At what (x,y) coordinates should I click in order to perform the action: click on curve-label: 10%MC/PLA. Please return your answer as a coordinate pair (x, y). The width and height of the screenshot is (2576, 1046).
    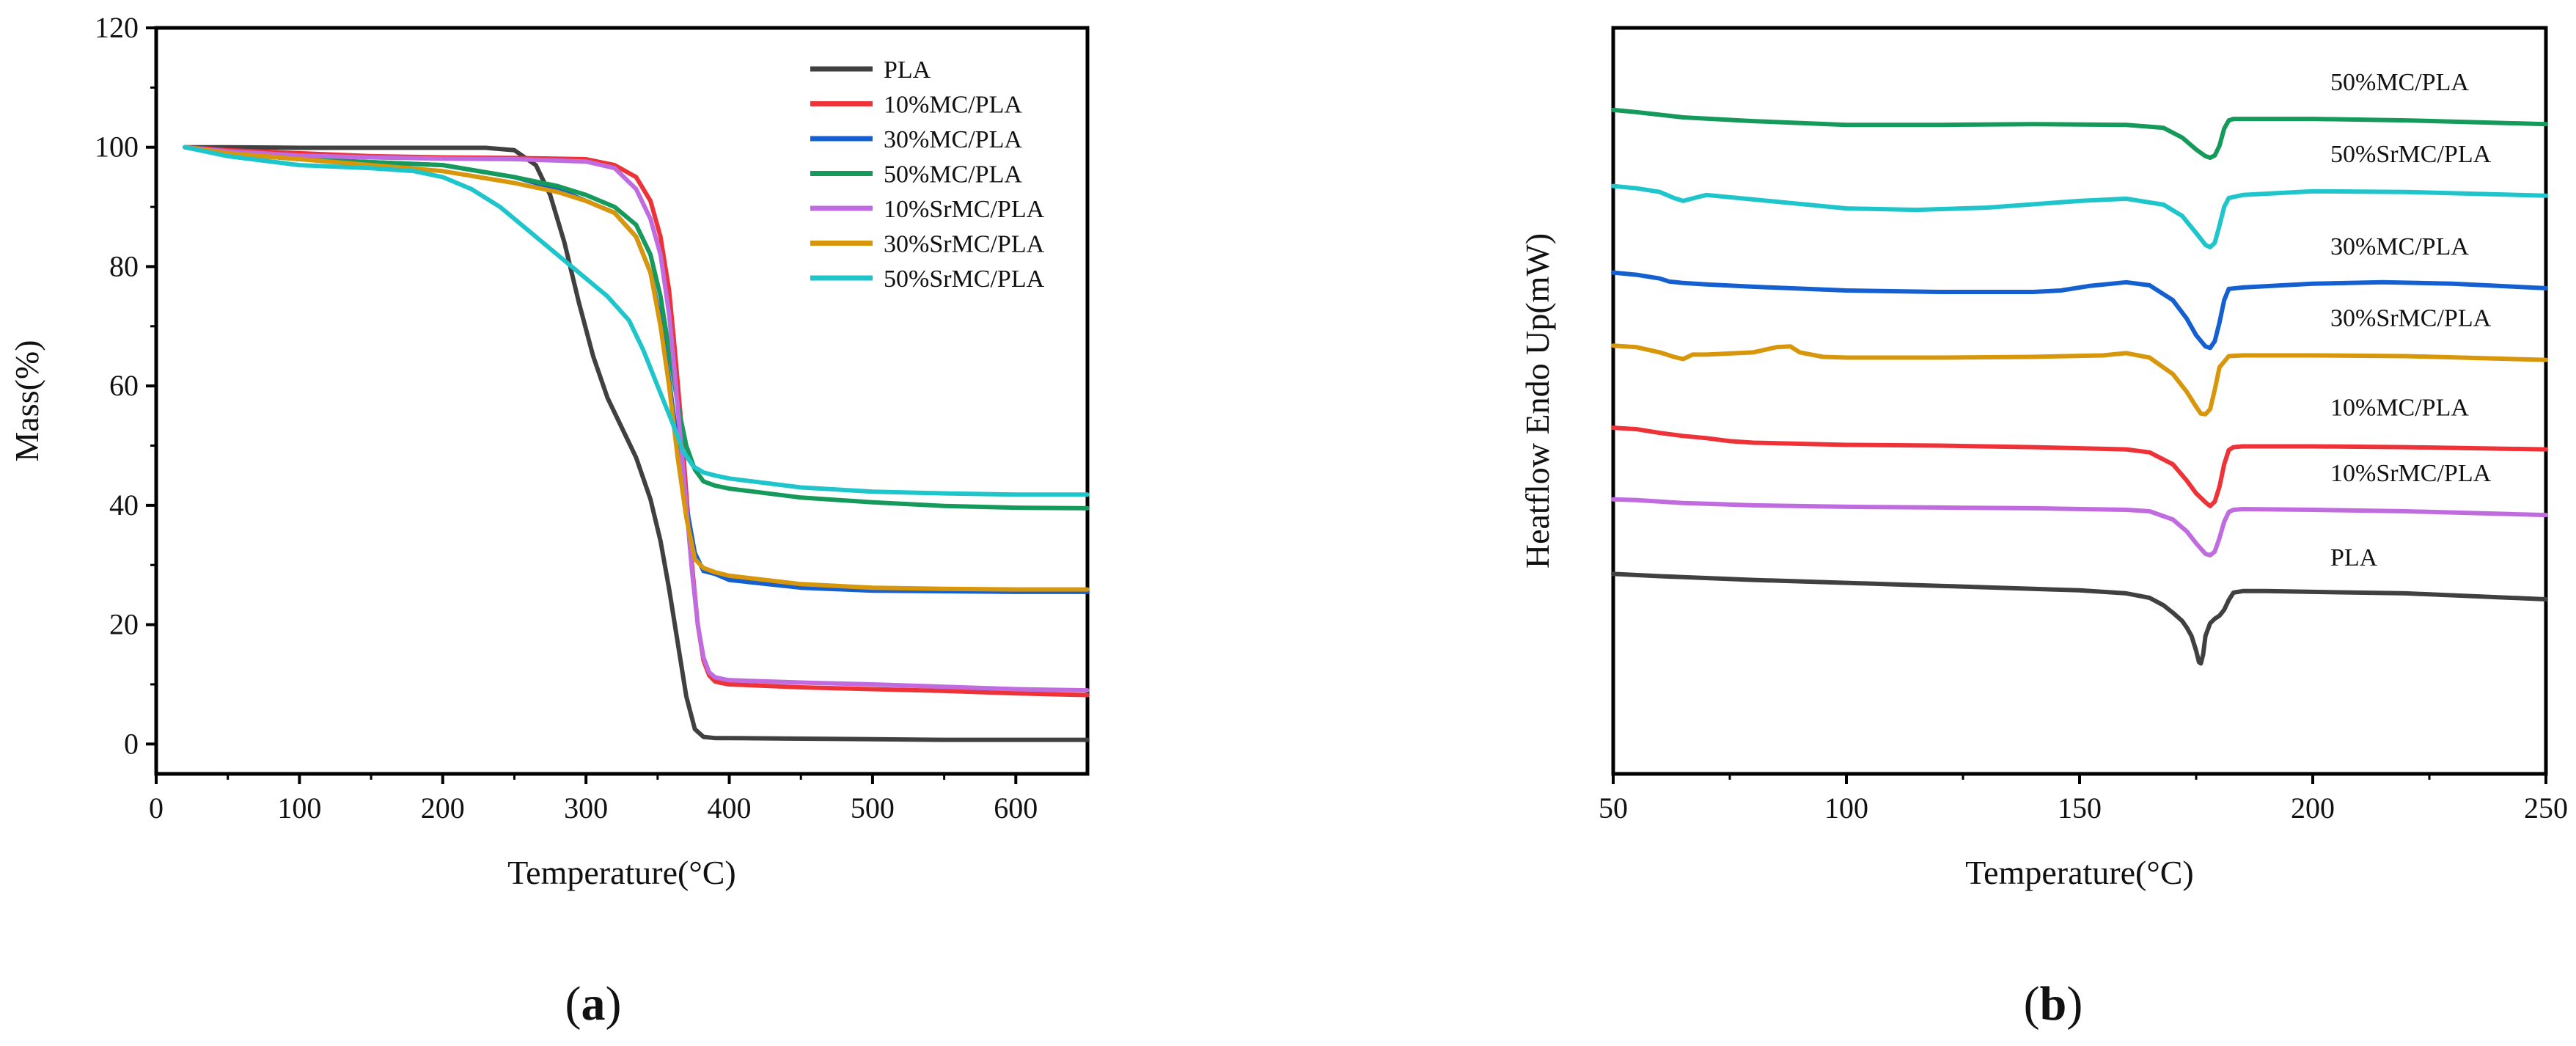
    Looking at the image, I should click on (2400, 408).